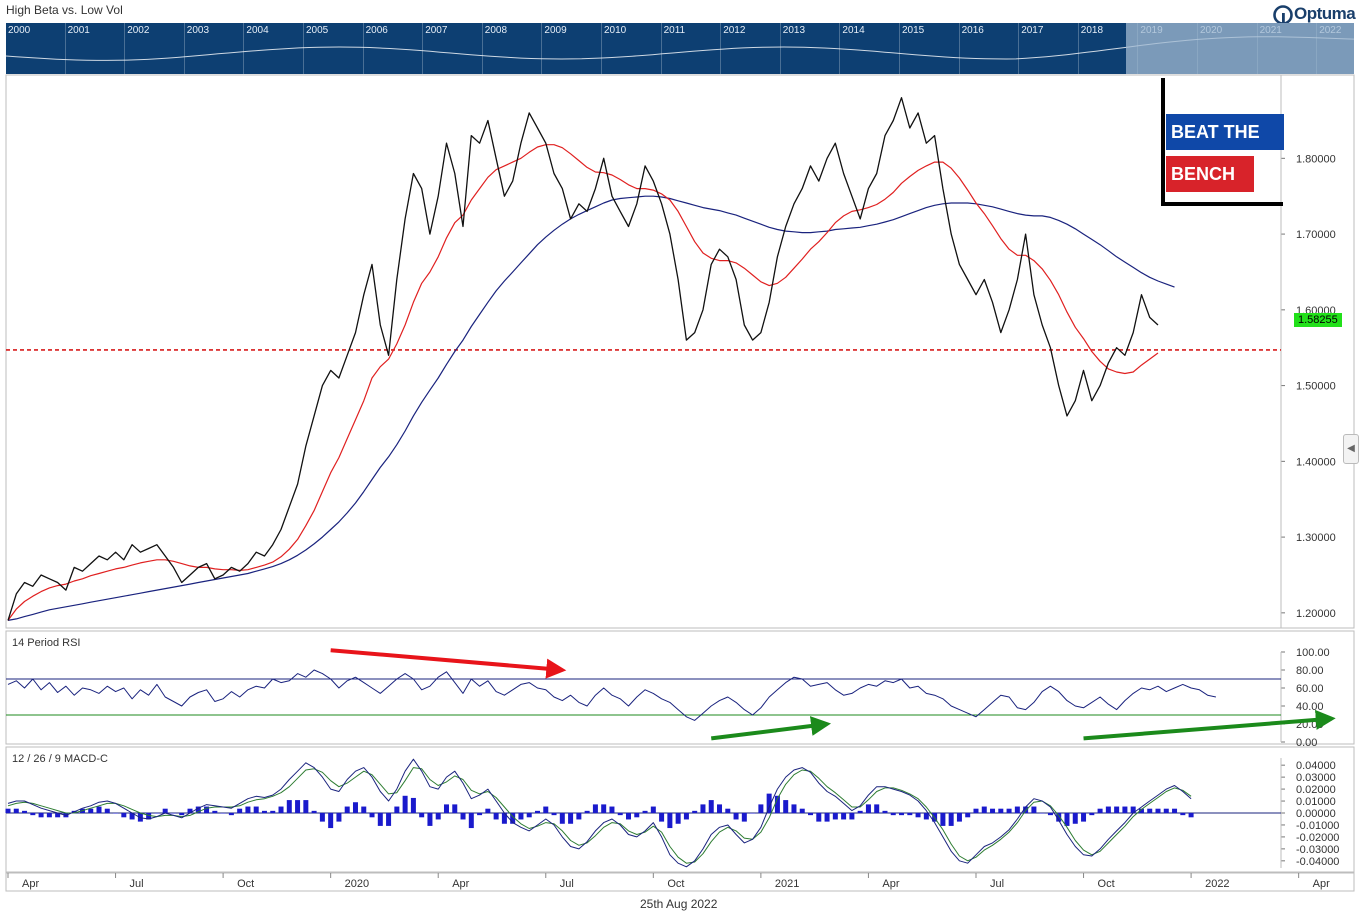  Describe the element at coordinates (794, 30) in the screenshot. I see `overview-year-label: 2013` at that location.